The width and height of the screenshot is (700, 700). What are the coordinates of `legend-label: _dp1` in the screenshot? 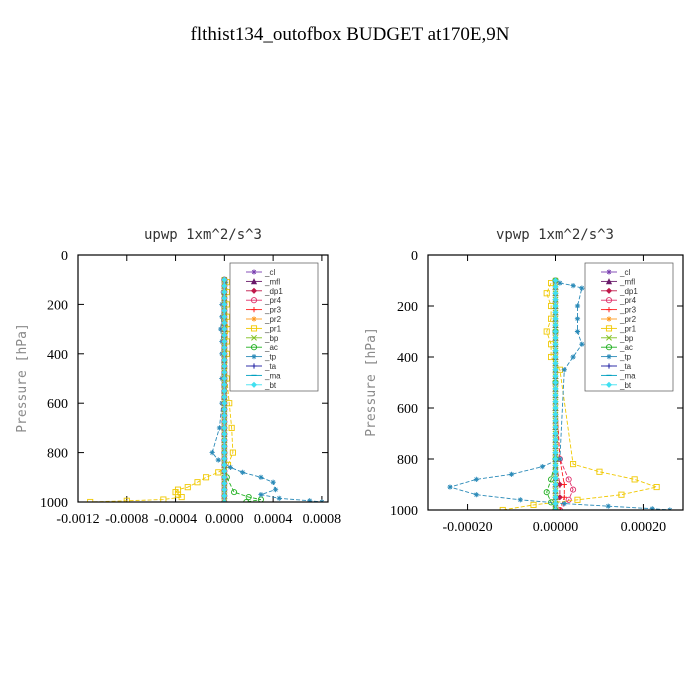 It's located at (273, 291).